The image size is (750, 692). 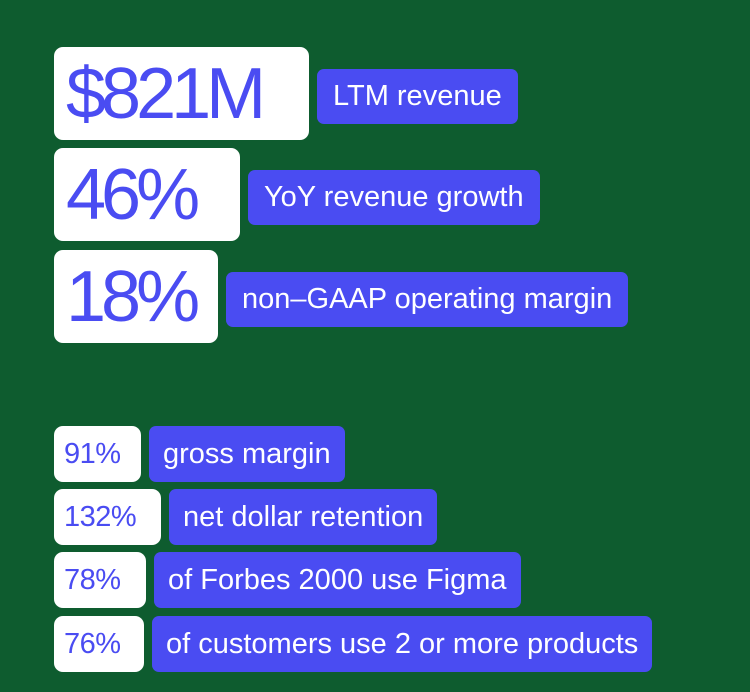 I want to click on stat-gross-margin: 91% gross margin, so click(x=199, y=454).